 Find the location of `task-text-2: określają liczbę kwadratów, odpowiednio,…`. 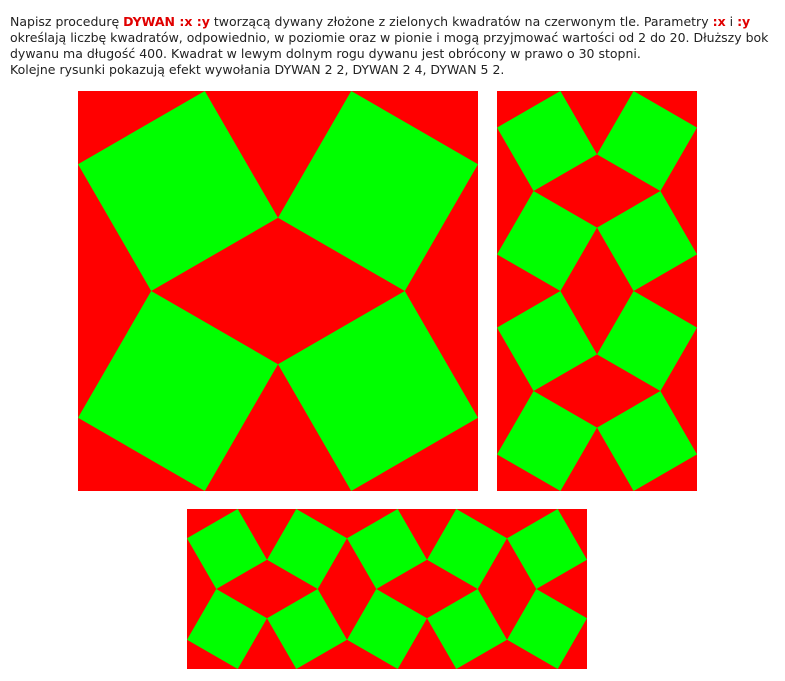

task-text-2: określają liczbę kwadratów, odpowiednio,… is located at coordinates (389, 45).